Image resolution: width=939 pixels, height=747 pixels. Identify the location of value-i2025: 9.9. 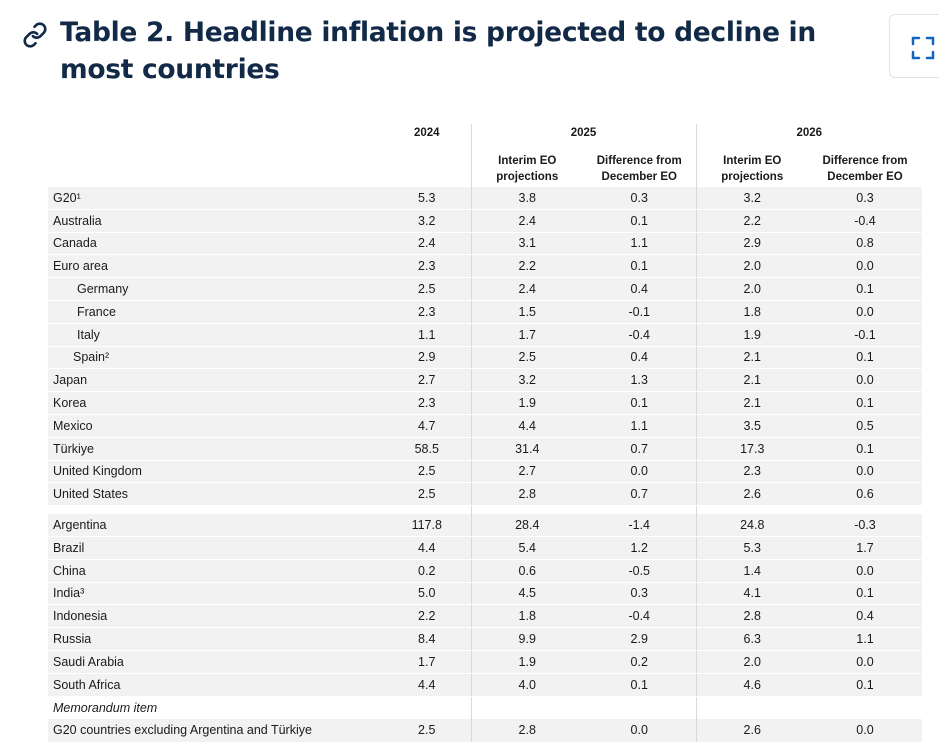
(526, 639).